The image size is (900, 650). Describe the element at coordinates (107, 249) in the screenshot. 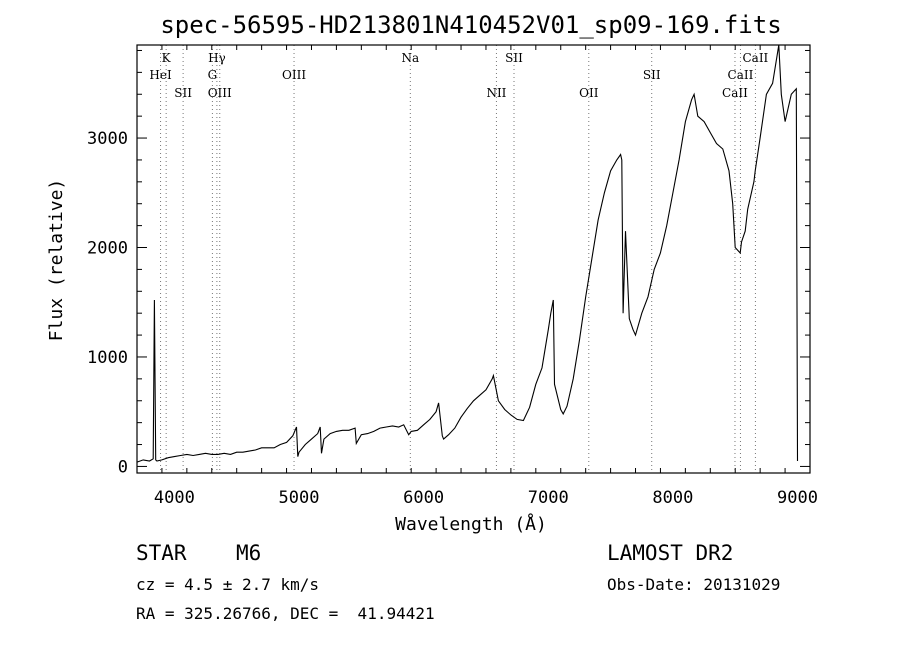

I see `y-tick-label: 2000` at that location.